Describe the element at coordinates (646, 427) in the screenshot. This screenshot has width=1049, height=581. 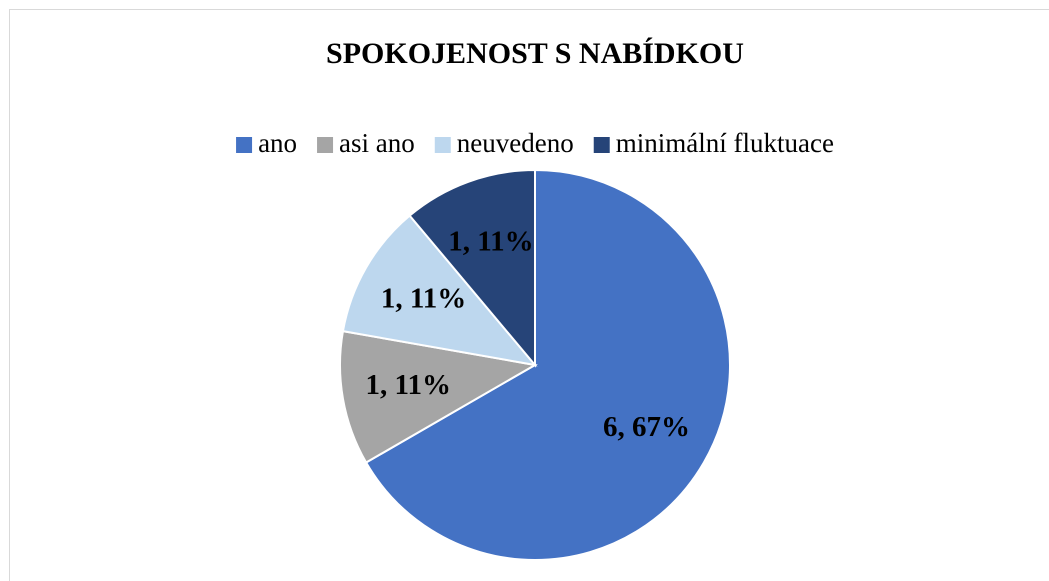
I see `data-label: 6, 67%` at that location.